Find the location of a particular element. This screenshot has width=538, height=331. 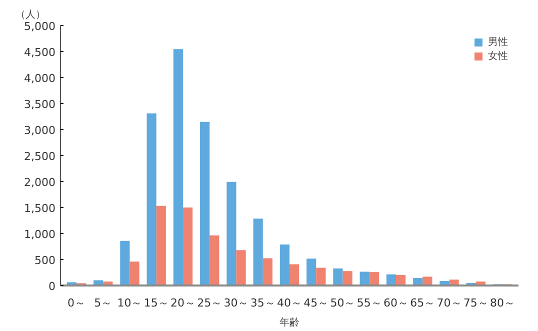

x-tick-label: 70～ is located at coordinates (449, 303).